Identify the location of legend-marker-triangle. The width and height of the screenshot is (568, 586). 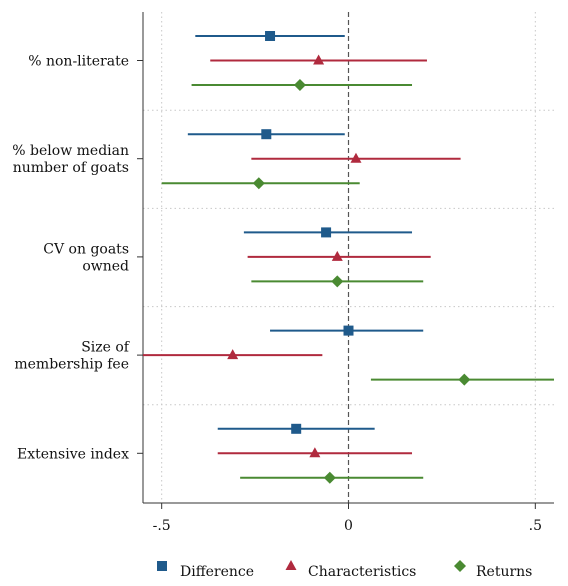
(291, 565).